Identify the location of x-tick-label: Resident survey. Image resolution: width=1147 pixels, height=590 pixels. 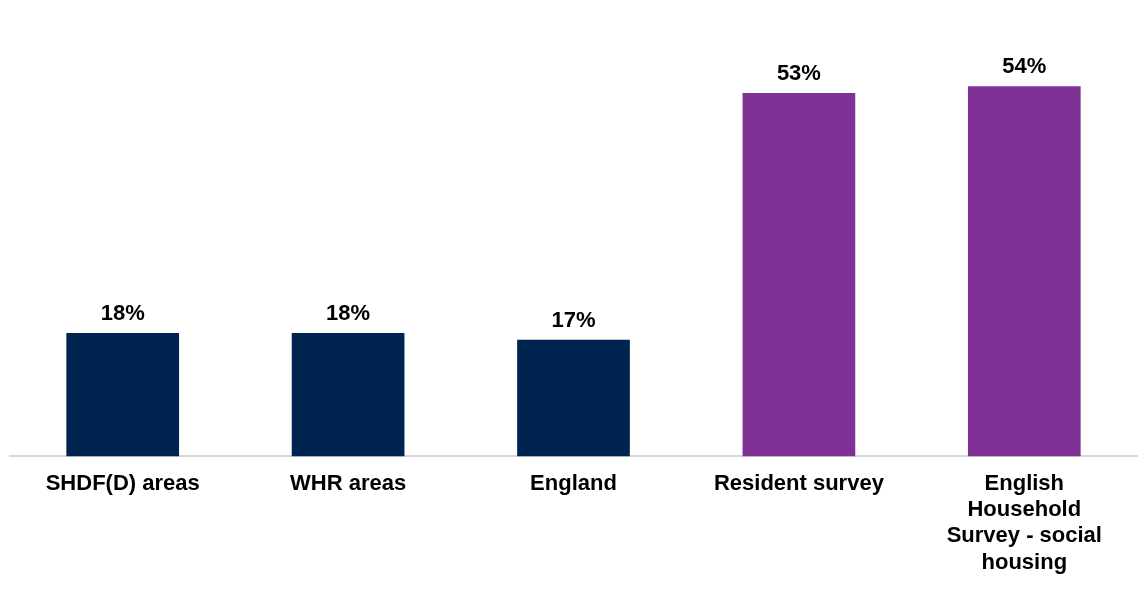
(799, 482).